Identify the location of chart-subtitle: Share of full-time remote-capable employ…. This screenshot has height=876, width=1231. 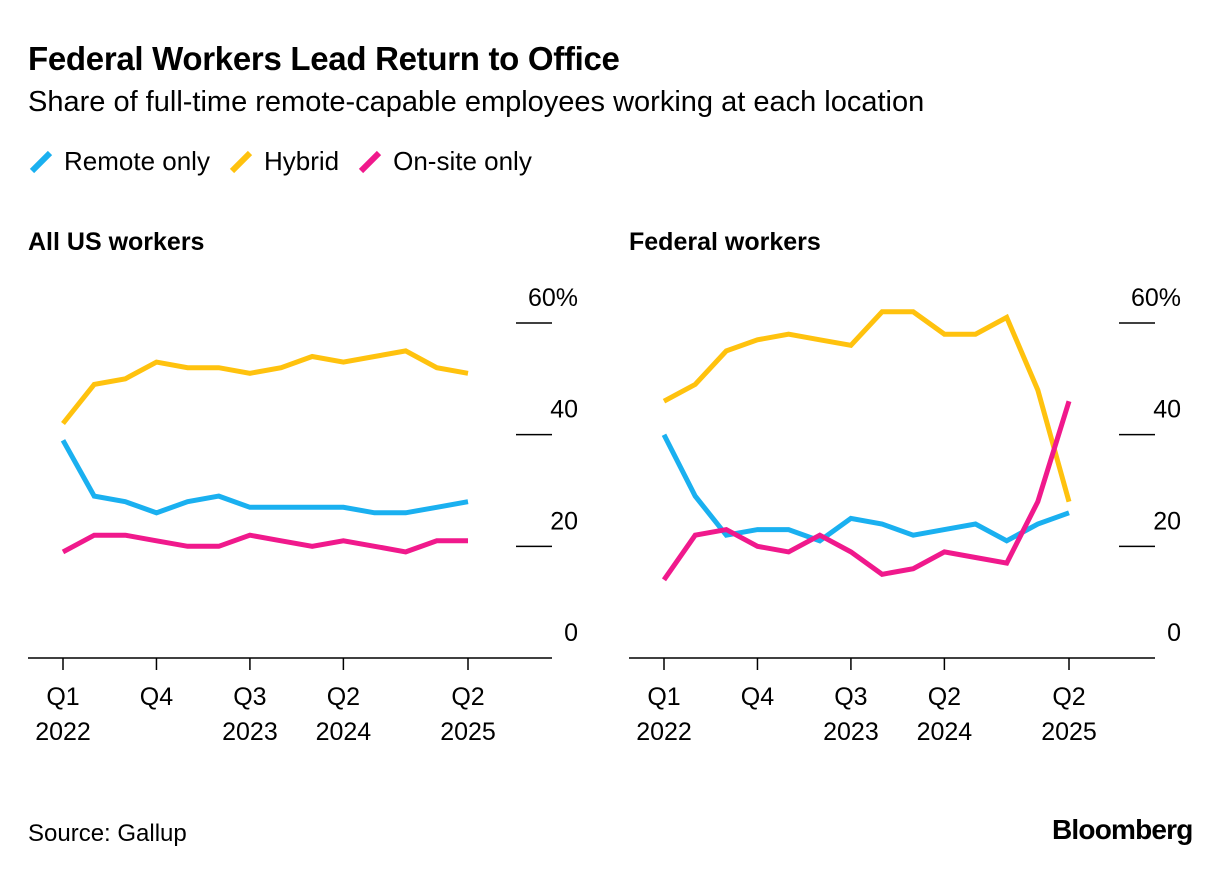
(476, 102).